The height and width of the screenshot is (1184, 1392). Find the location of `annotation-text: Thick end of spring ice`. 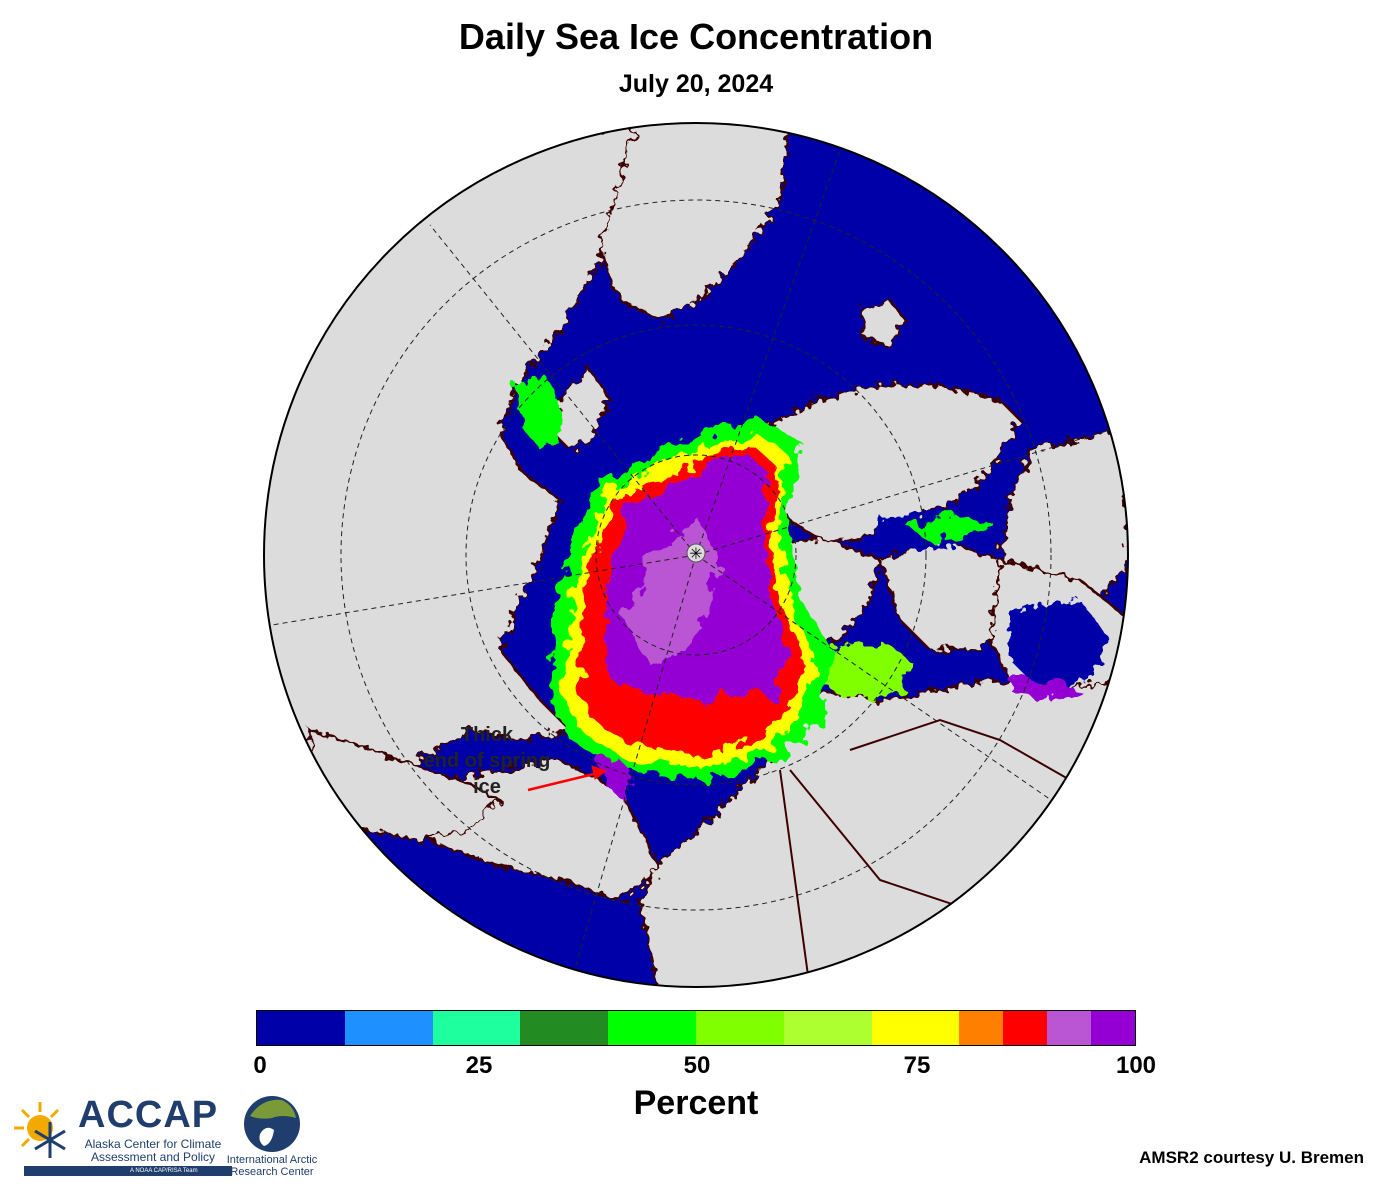

annotation-text: Thick end of spring ice is located at coordinates (487, 761).